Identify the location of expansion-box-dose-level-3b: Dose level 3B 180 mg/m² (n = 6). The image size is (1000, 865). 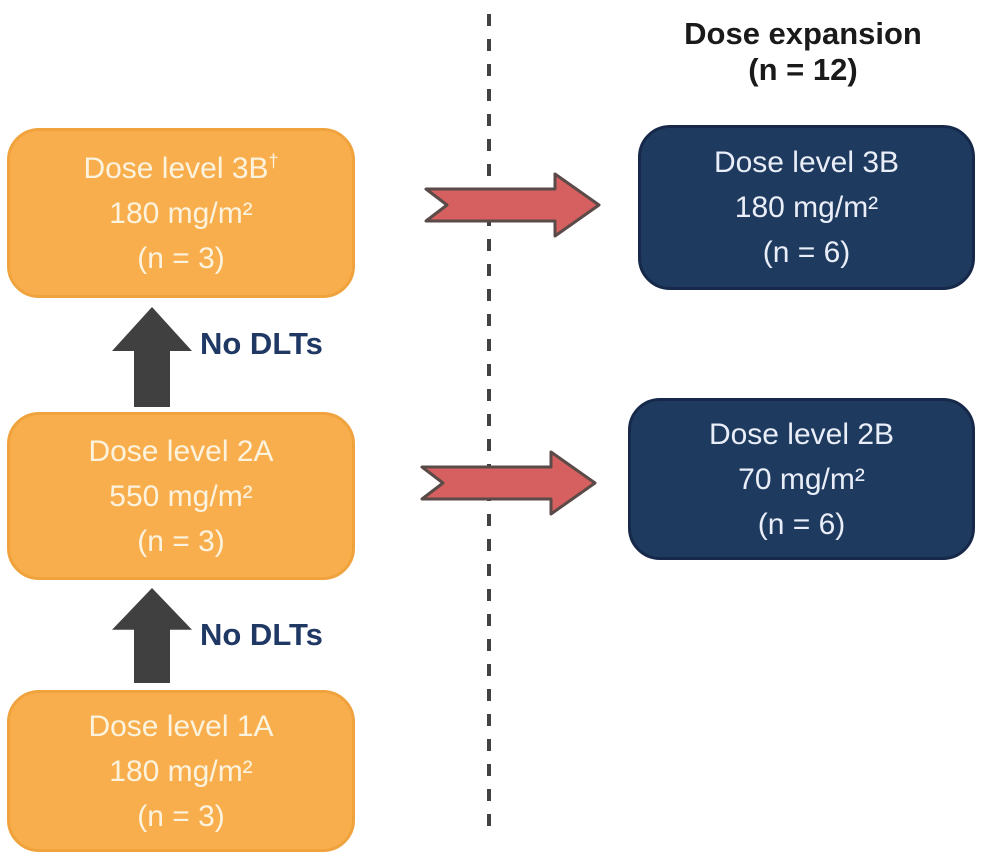
(806, 207).